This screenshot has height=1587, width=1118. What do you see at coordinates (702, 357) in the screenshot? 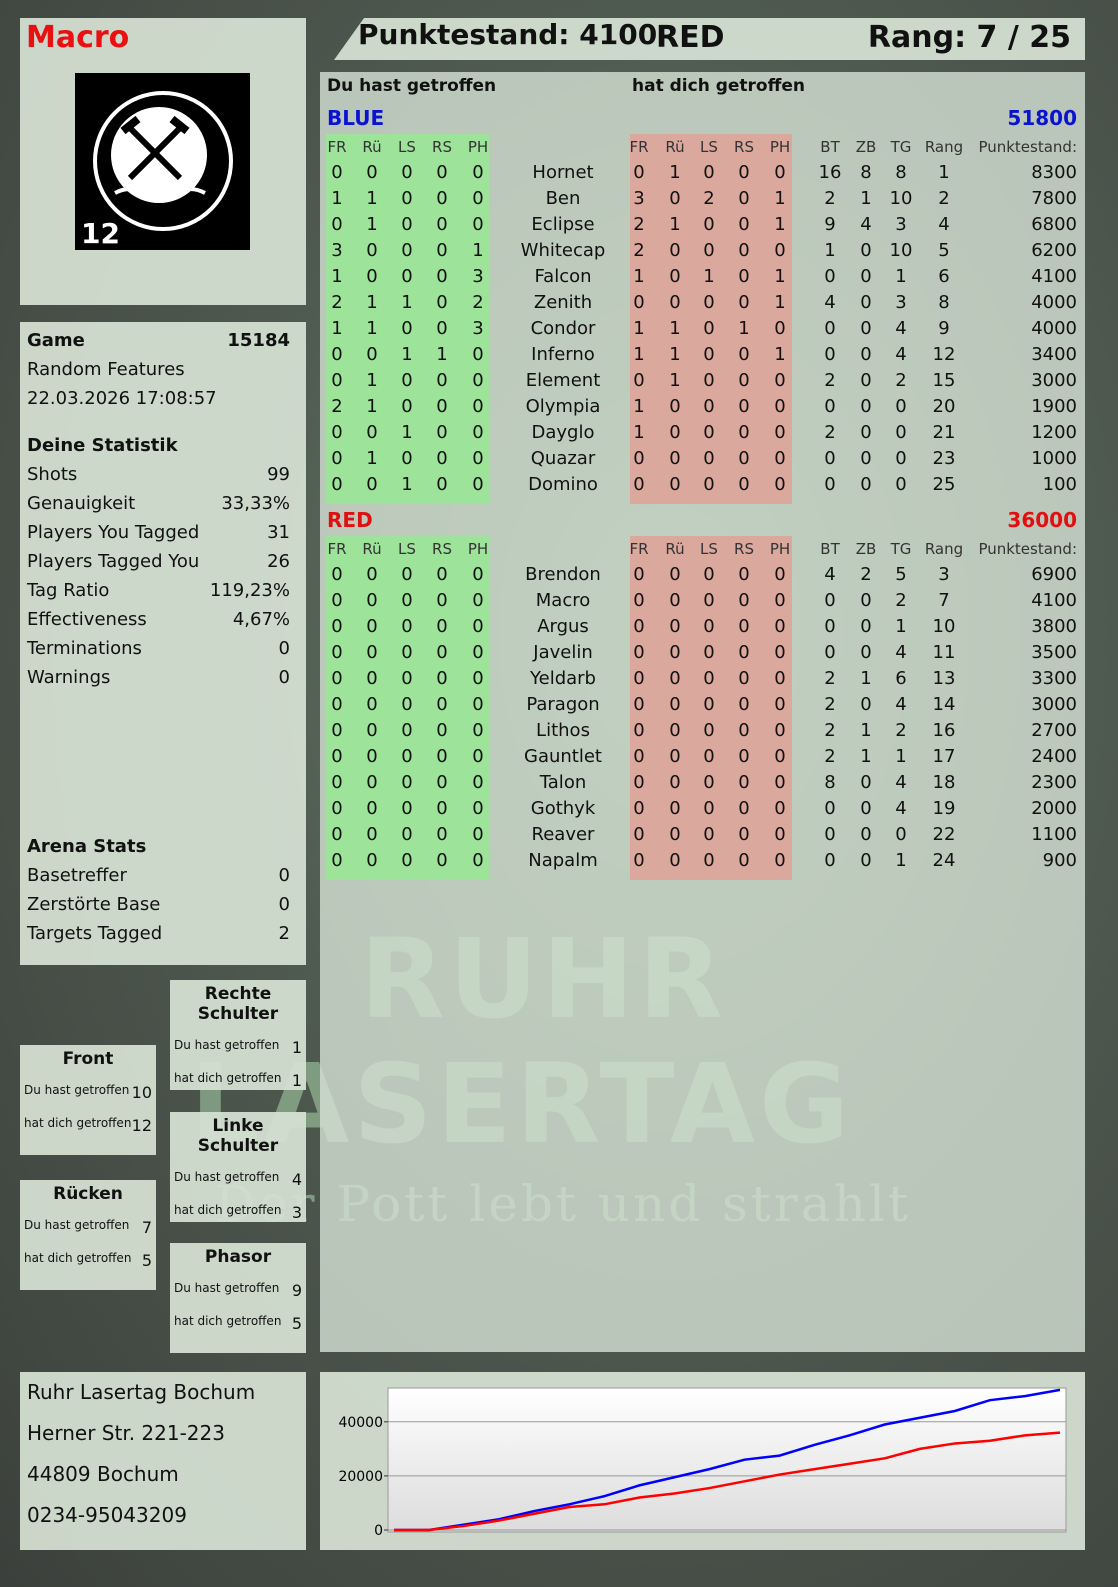
I see `player-row: 0 0 1 1 0 Inferno 1 1 0 0 1 0 0 4 12 3400` at bounding box center [702, 357].